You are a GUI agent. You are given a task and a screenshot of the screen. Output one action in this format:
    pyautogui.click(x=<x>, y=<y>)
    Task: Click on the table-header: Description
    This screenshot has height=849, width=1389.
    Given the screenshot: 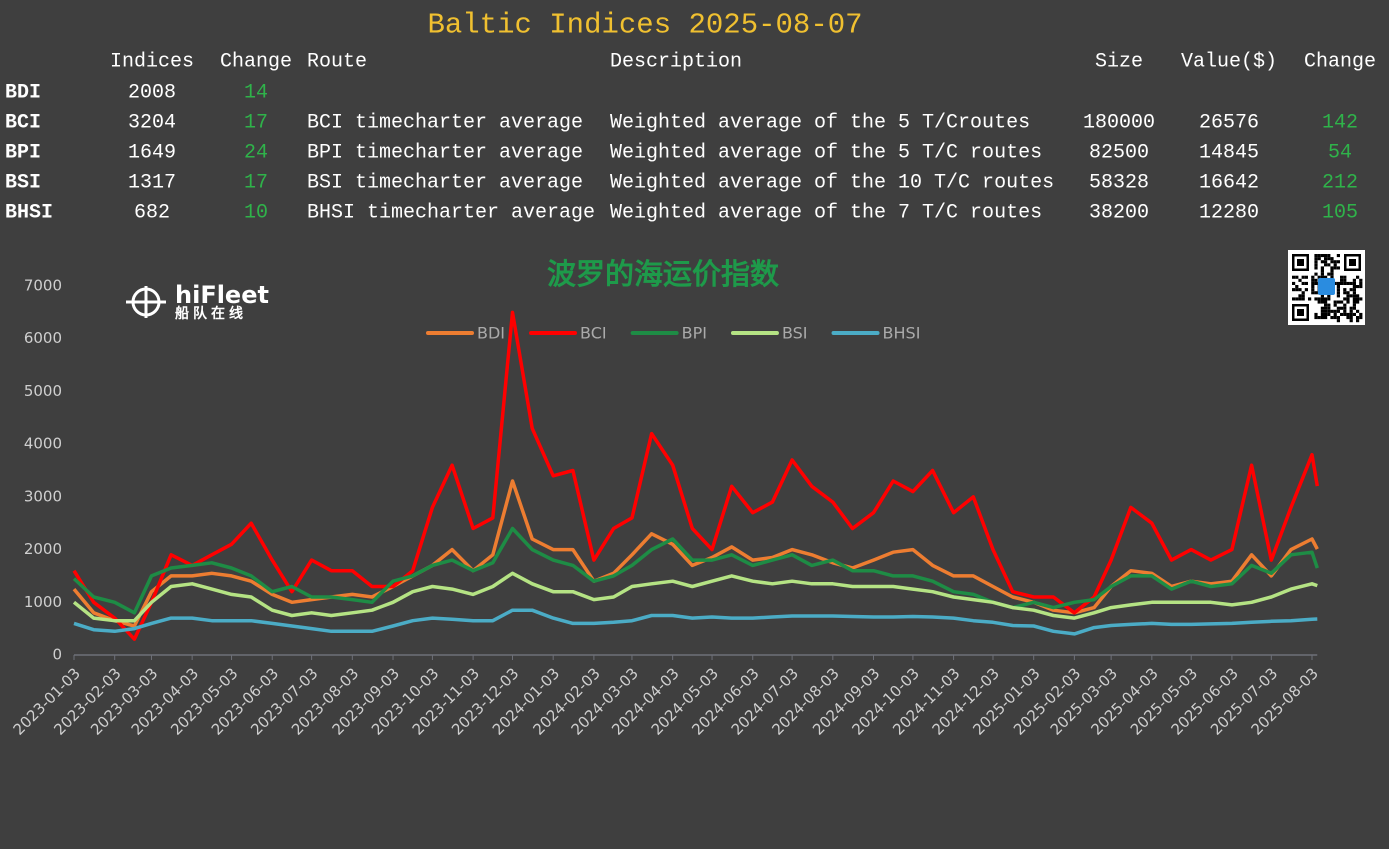 What is the action you would take?
    pyautogui.click(x=676, y=61)
    